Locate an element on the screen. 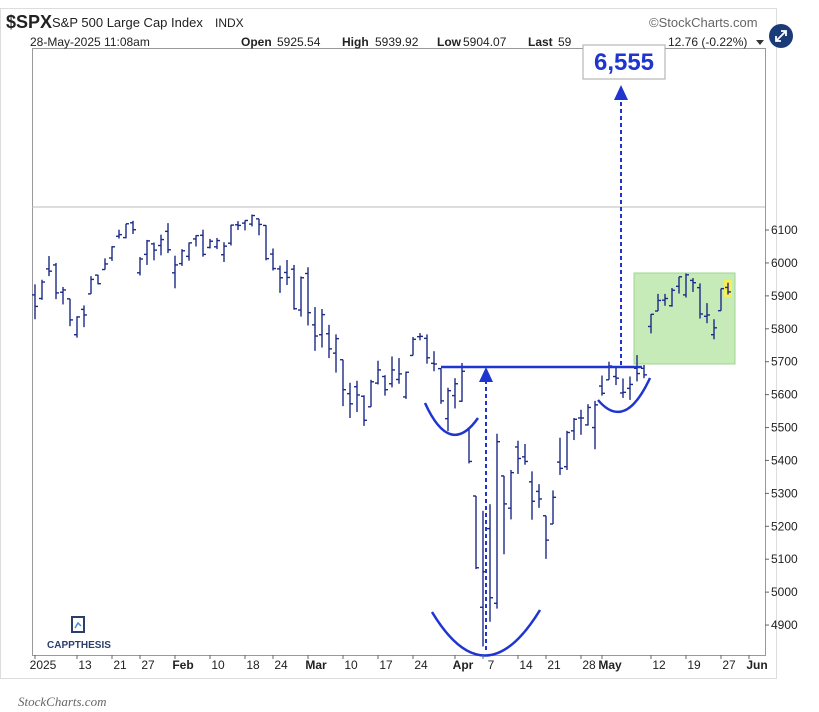 The image size is (819, 712). y-tick-label: 6000 is located at coordinates (784, 263).